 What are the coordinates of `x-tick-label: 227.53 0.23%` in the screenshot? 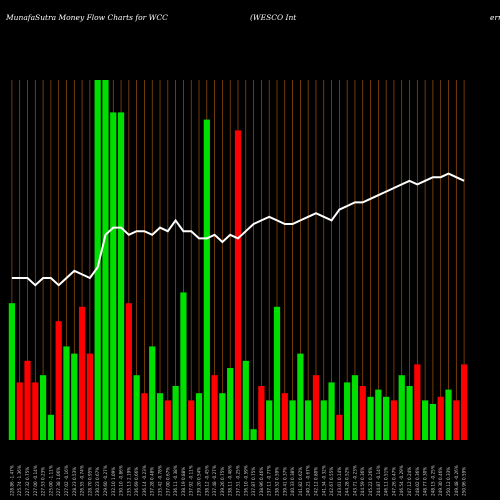 It's located at (43, 481).